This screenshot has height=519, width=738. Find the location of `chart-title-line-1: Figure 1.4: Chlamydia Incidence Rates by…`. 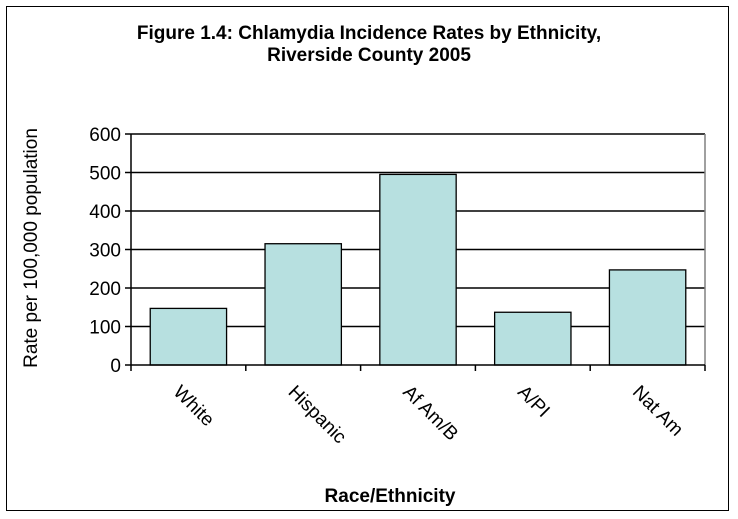

chart-title-line-1: Figure 1.4: Chlamydia Incidence Rates by… is located at coordinates (369, 33).